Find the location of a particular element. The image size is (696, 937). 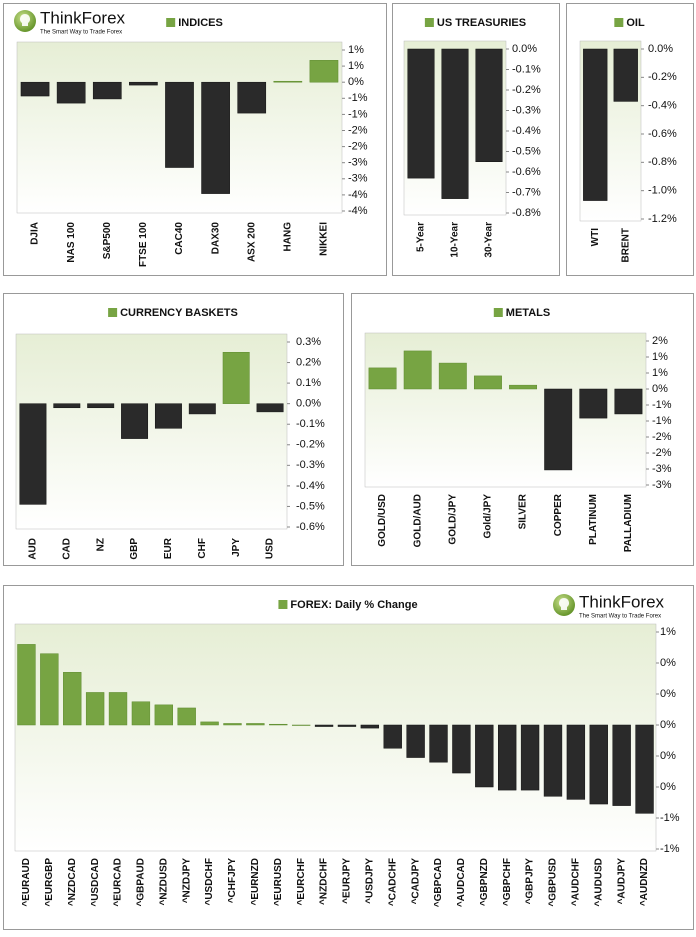

y-tick-label: -0.7% is located at coordinates (526, 192).